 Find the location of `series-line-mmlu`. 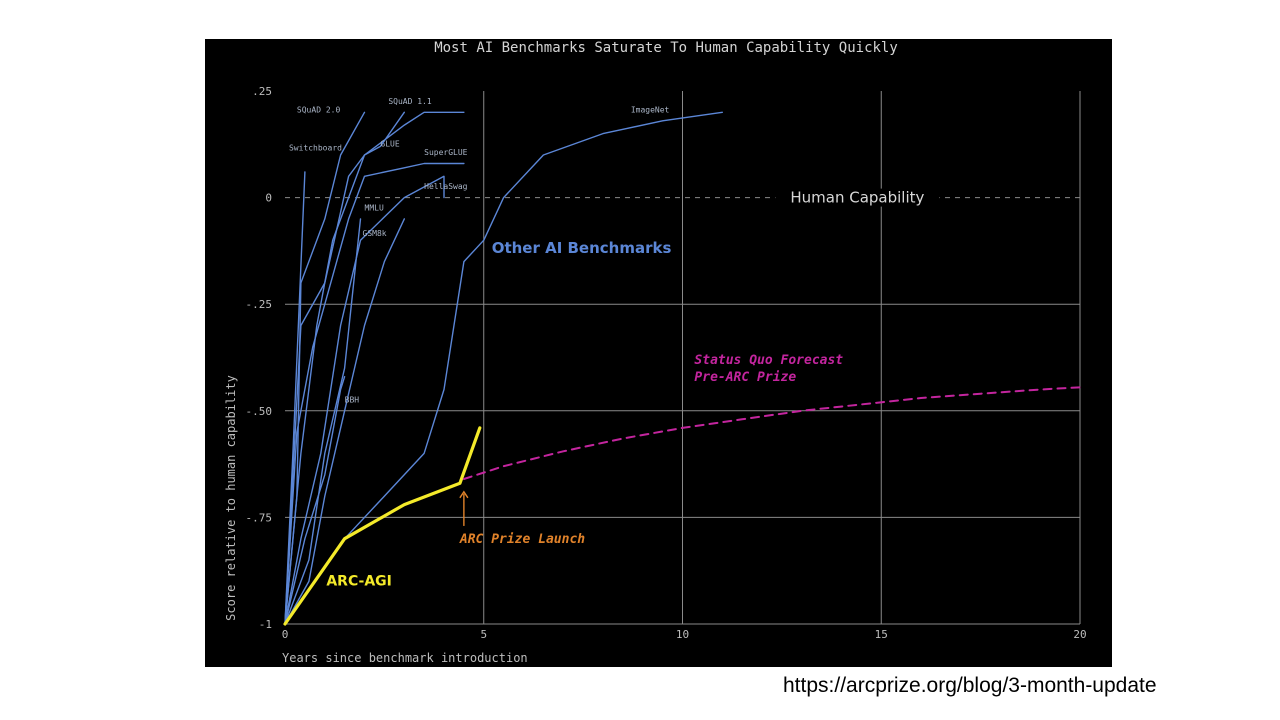

series-line-mmlu is located at coordinates (344, 421).